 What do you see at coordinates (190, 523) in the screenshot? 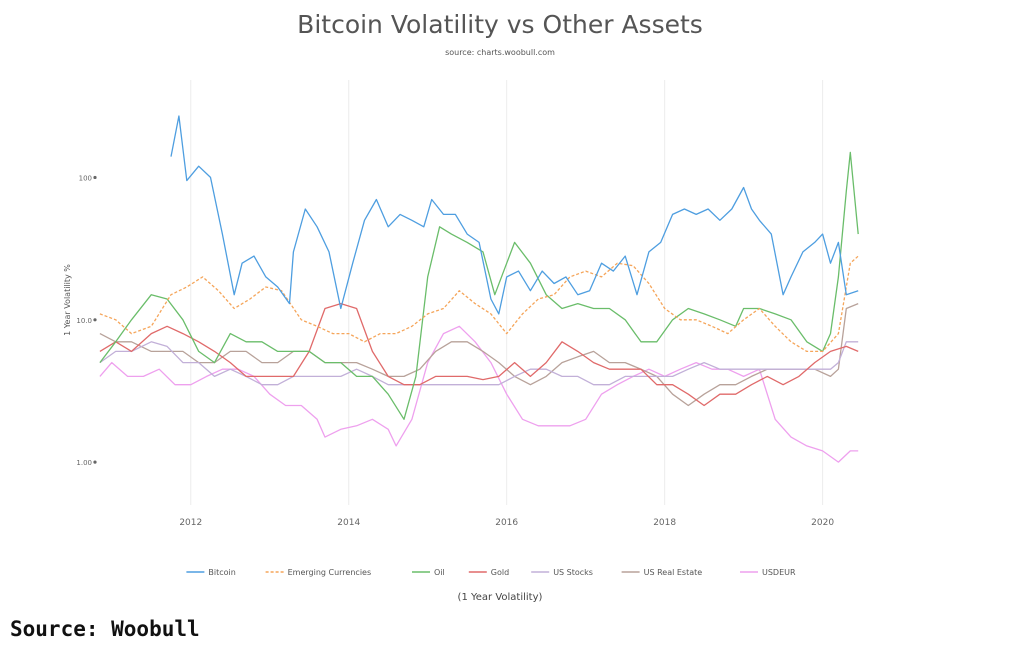
I see `x-tick-label: 2012` at bounding box center [190, 523].